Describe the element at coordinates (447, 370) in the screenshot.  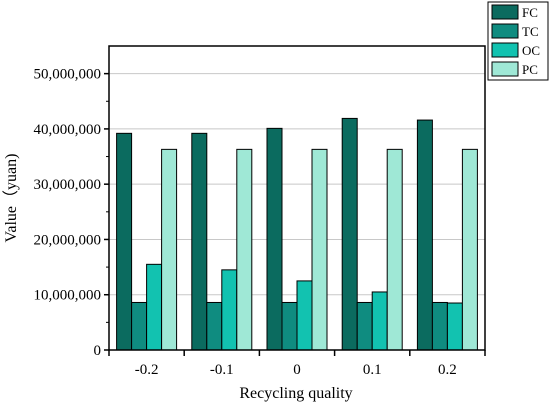
I see `x-tick-label: 0.2` at that location.